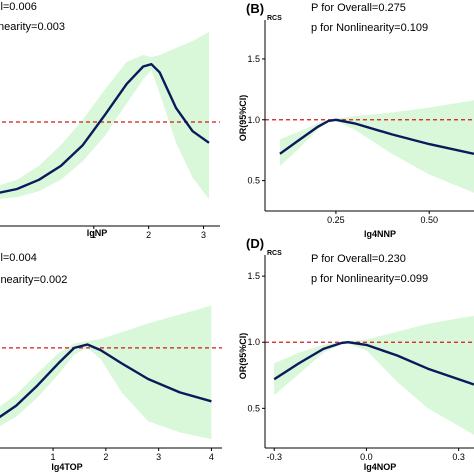 The height and width of the screenshot is (474, 474). Describe the element at coordinates (32, 27) in the screenshot. I see `panel-a-p-nonlinearity: nearity=0.003` at that location.